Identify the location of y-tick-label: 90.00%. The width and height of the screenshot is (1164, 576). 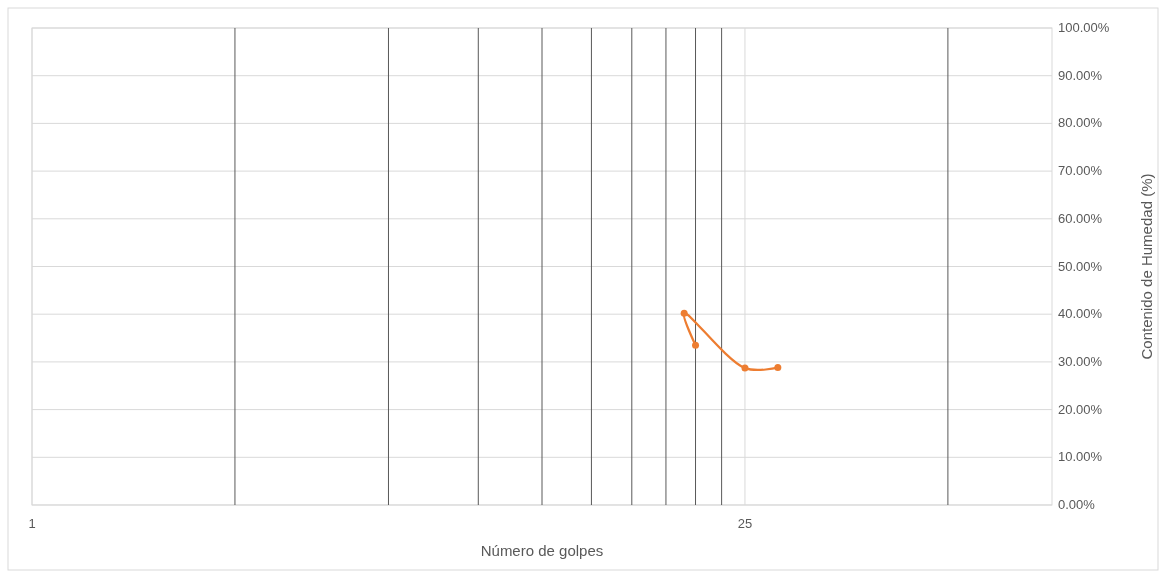
(1080, 75).